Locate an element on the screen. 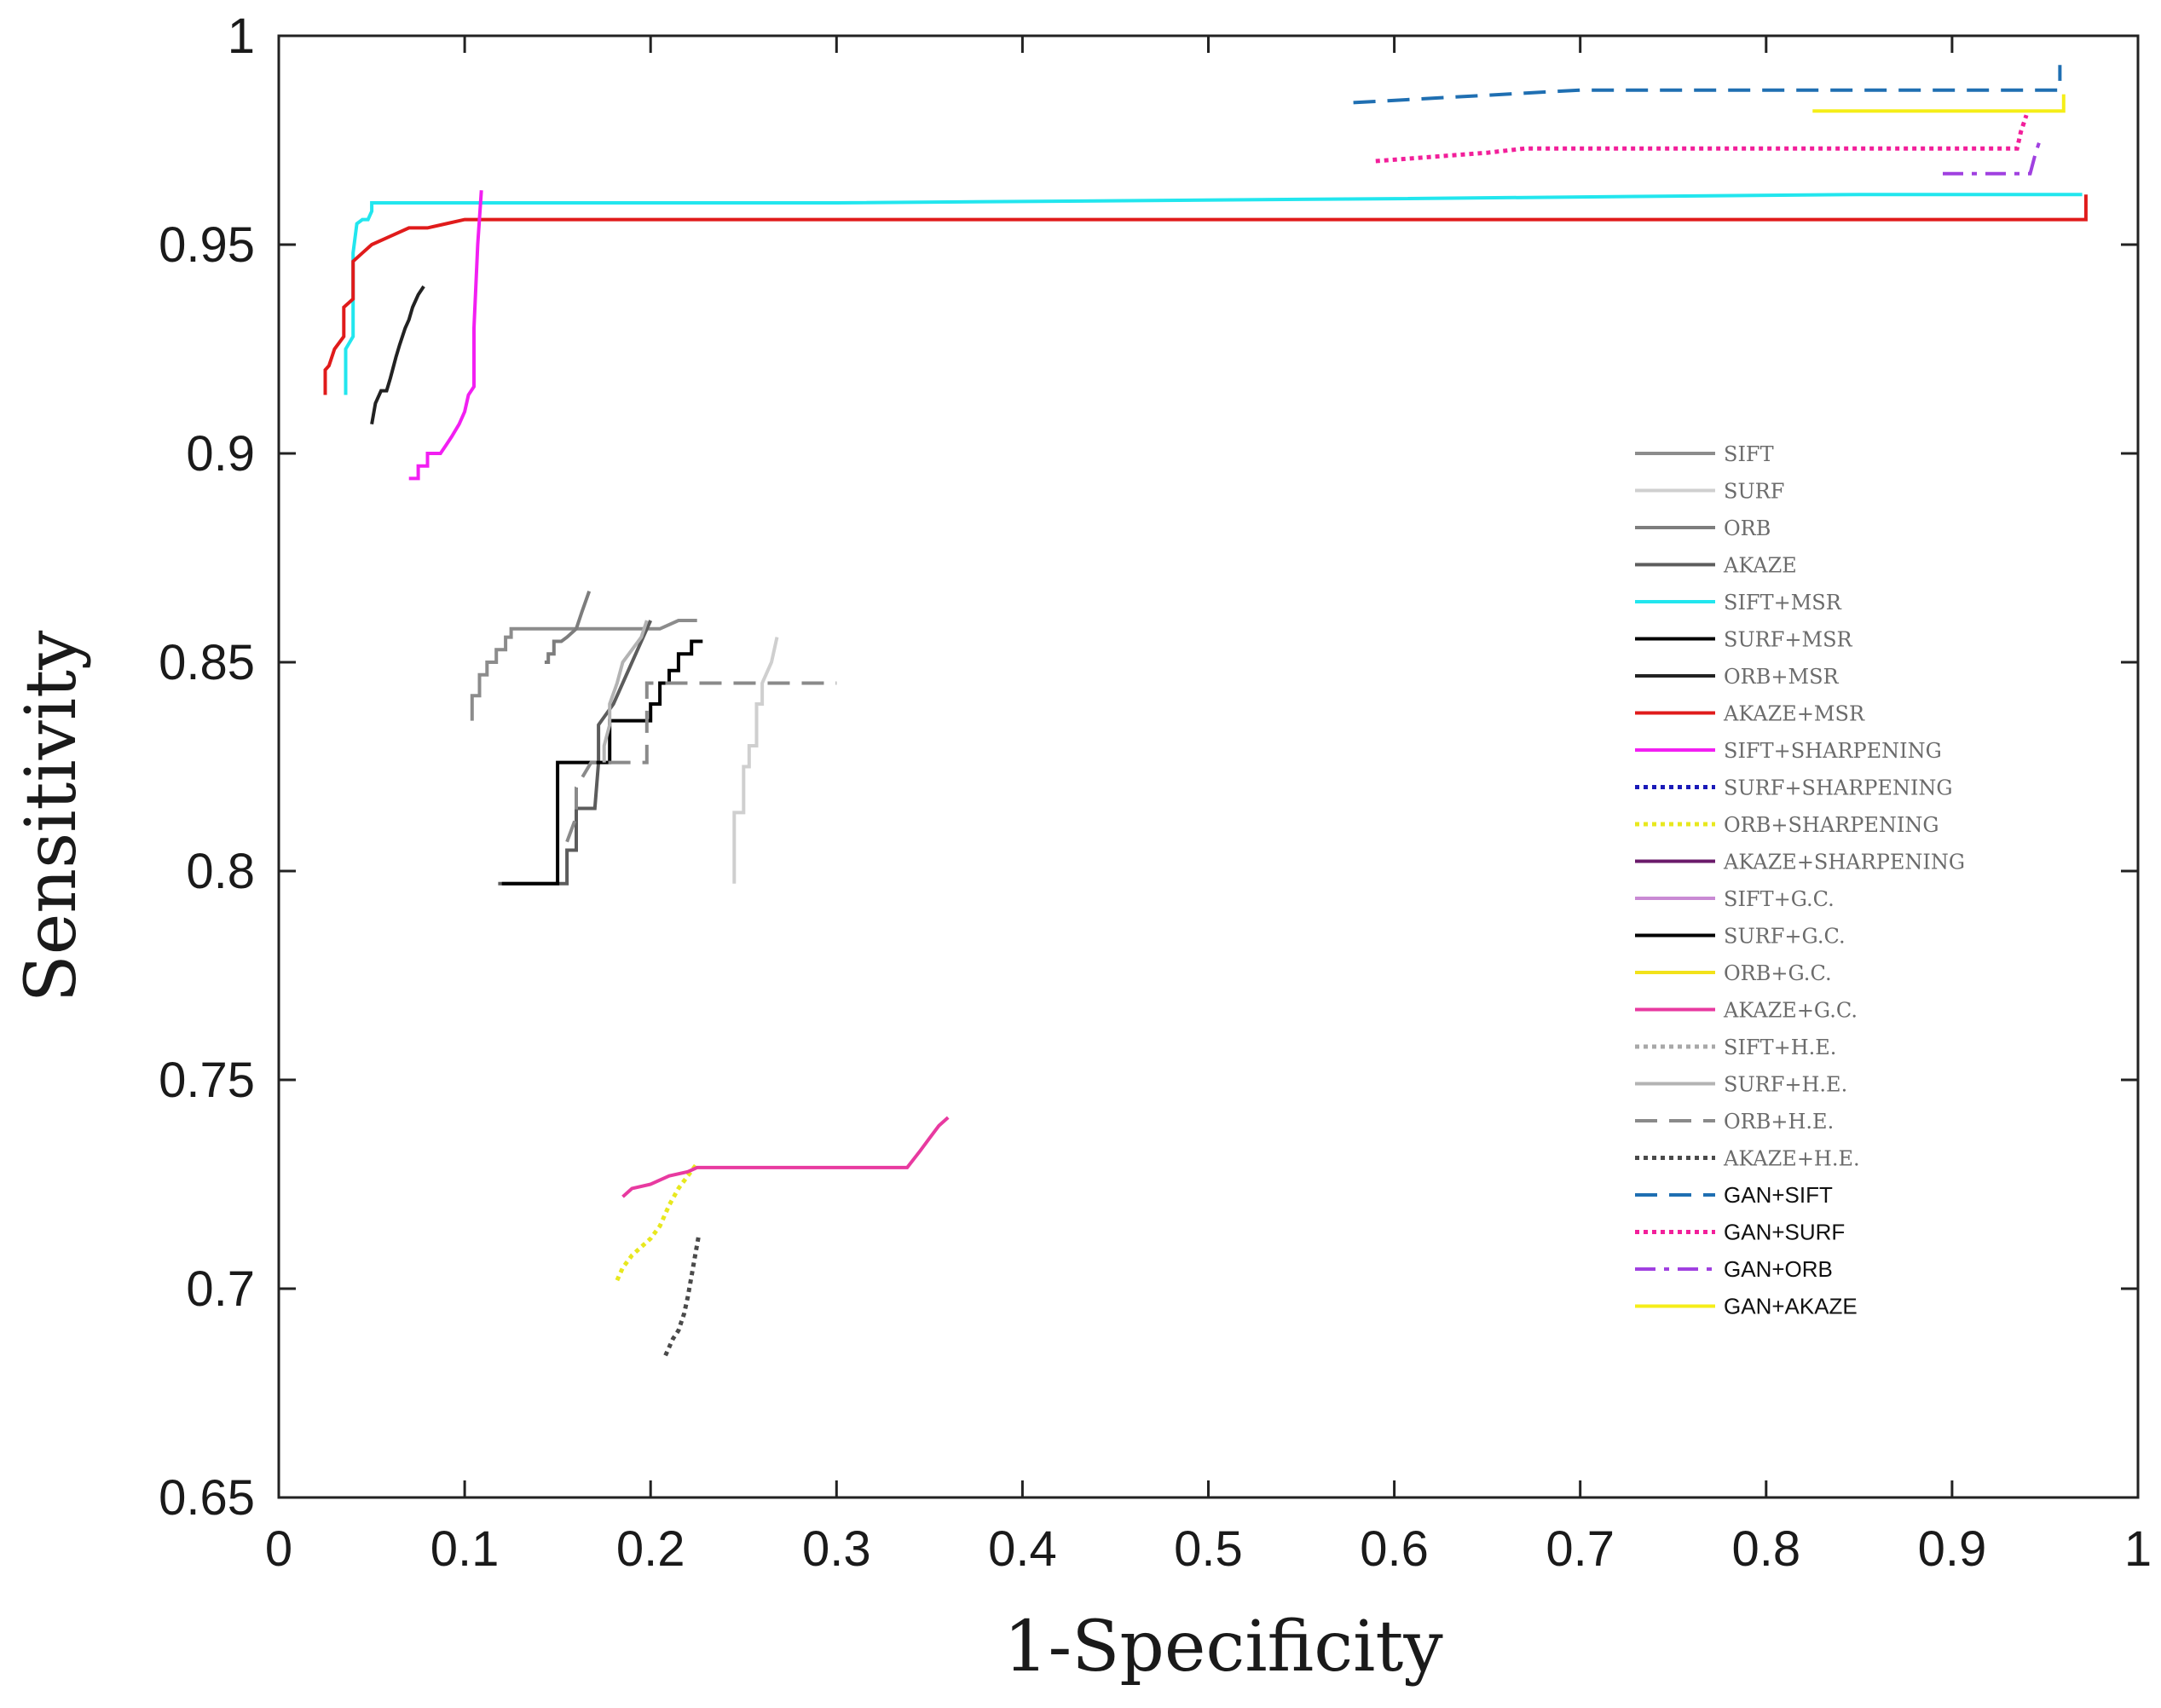 This screenshot has height=1708, width=2161. legend-label-sift-h-e: SIFT+H.E. is located at coordinates (1780, 1047).